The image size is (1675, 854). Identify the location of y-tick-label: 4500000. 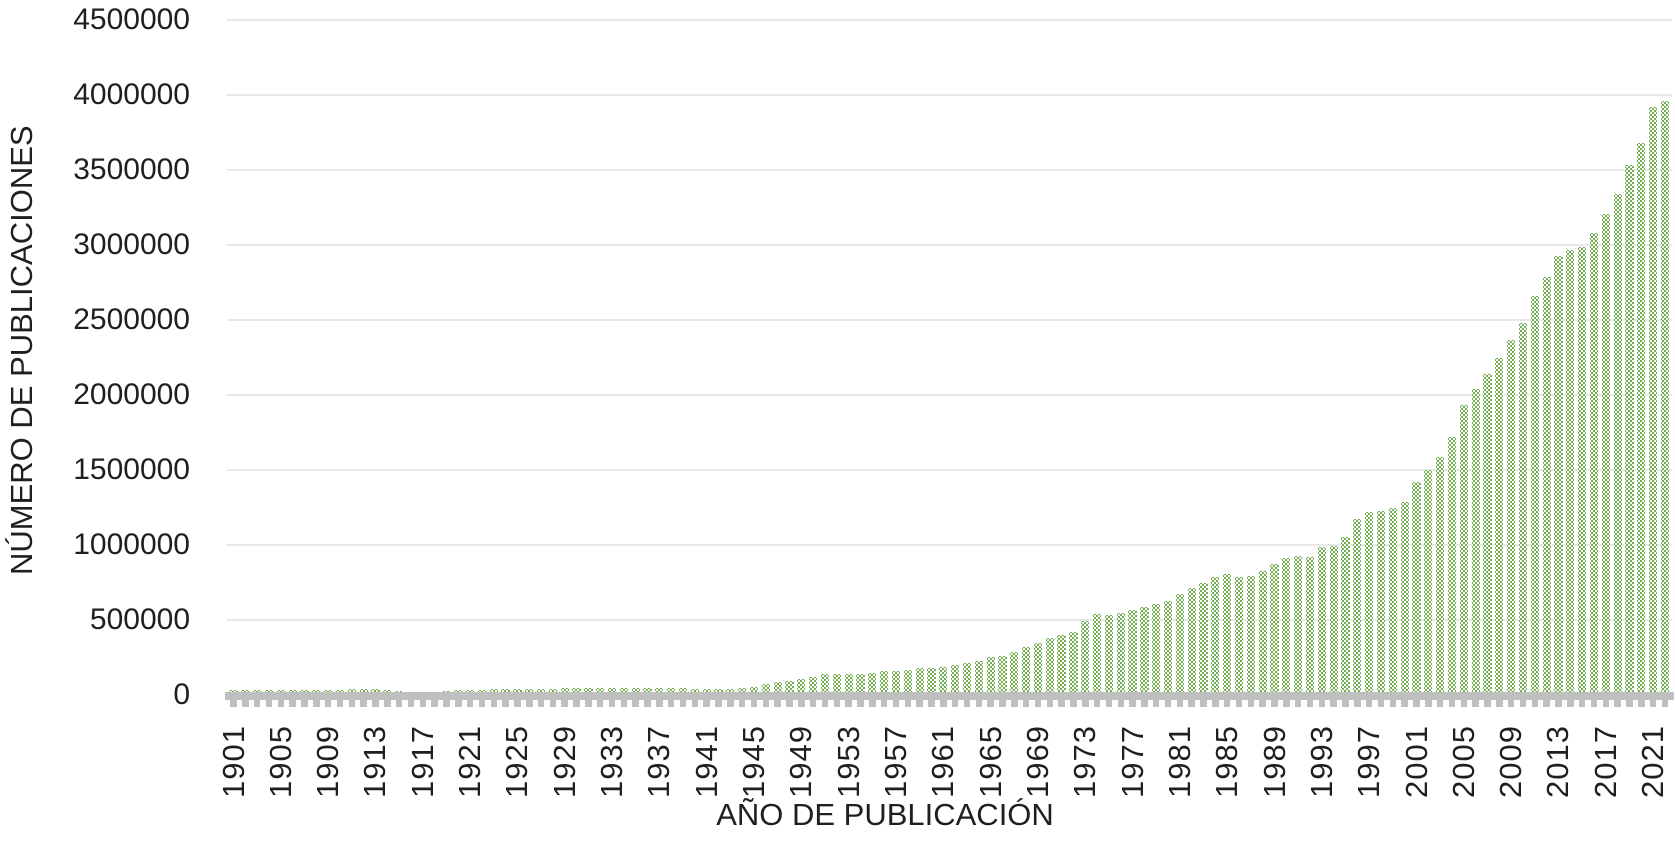
(131, 19).